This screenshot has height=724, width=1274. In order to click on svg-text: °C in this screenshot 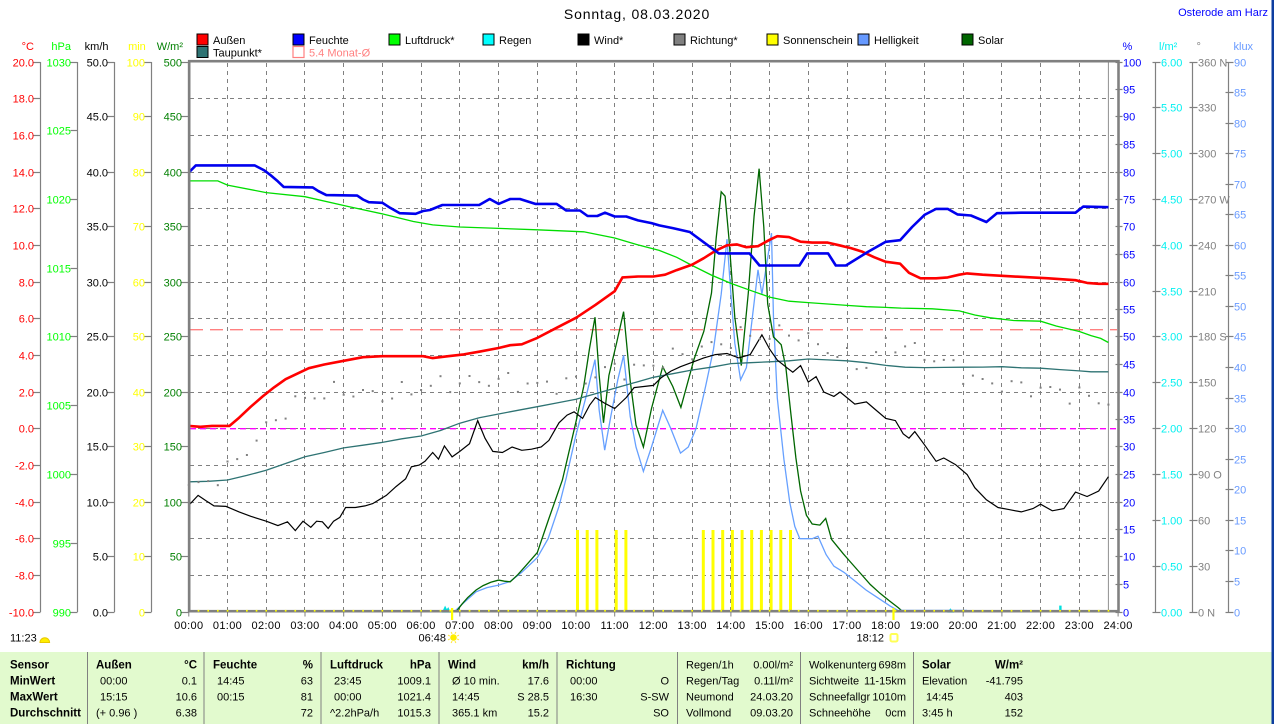, I will do `click(28, 47)`.